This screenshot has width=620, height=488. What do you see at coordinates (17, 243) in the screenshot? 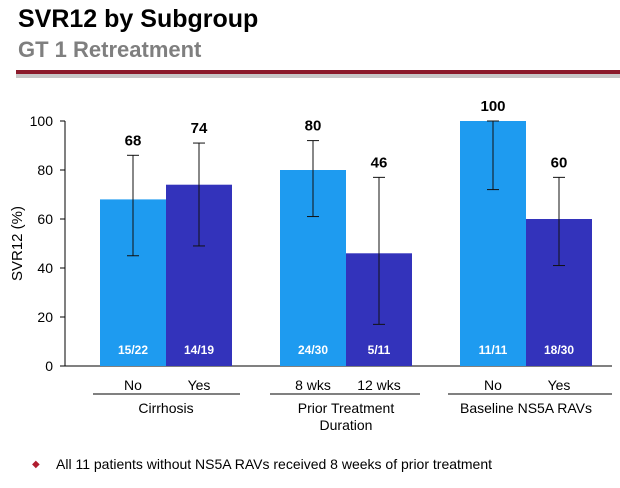
I see `y-axis-label: SVR12 (%)` at bounding box center [17, 243].